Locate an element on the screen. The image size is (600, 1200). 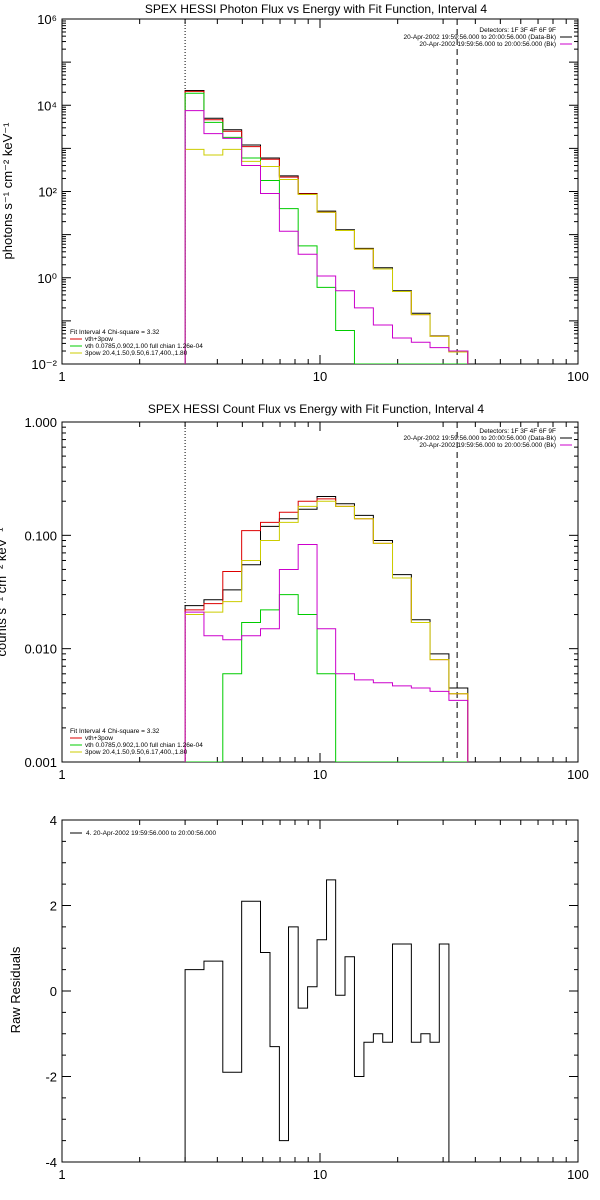
photon-legend-3pow: 3pow 20.4,1.50,9.50,6.17,400.,1.80 is located at coordinates (136, 353).